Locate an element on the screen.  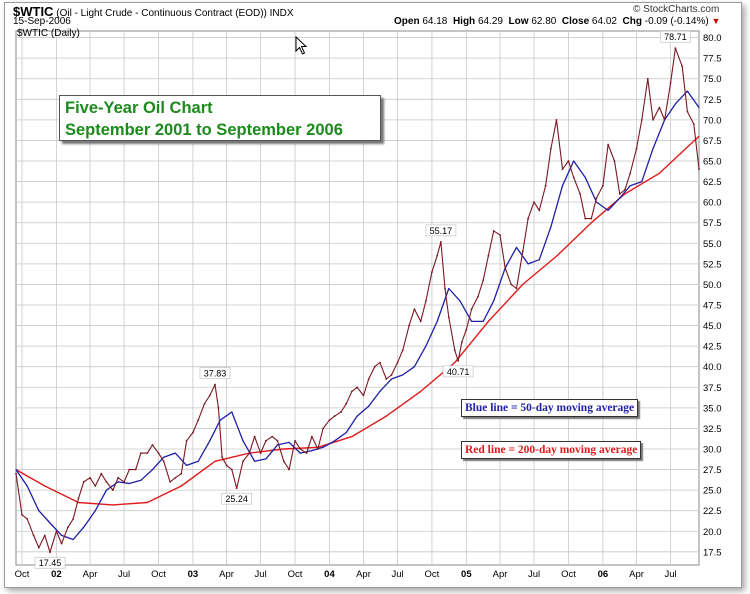
chg-label: Chg is located at coordinates (632, 21).